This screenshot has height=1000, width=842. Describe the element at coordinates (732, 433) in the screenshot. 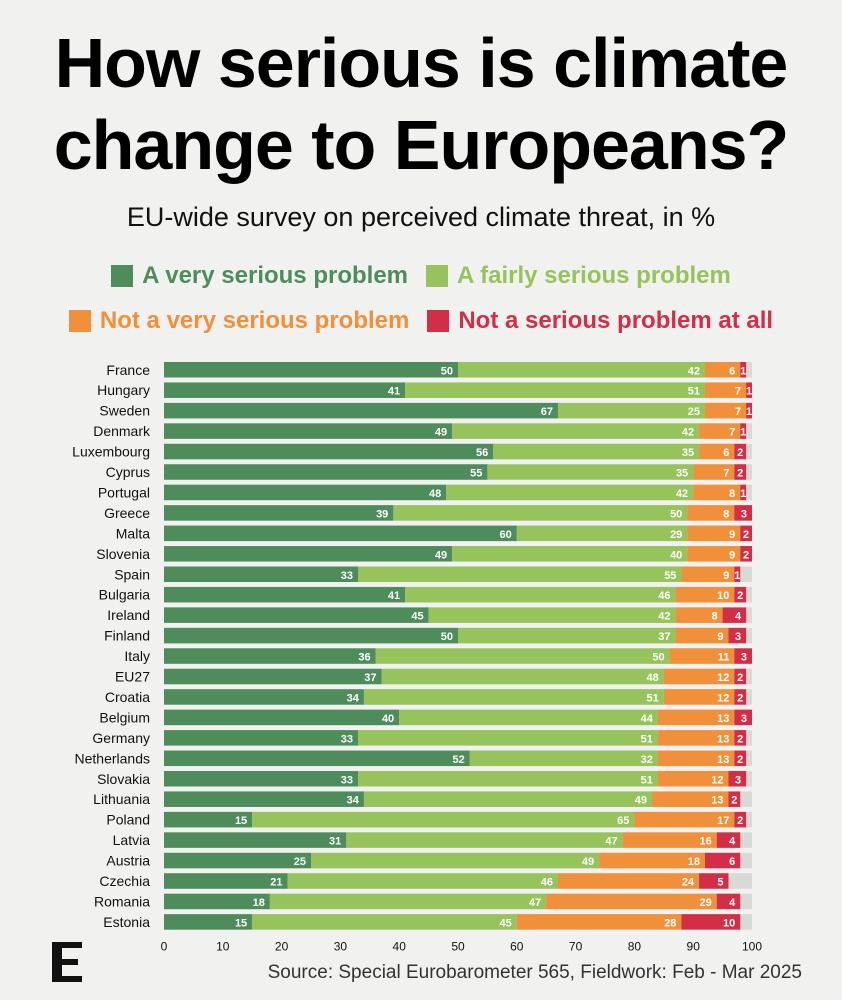

I see `value-label-denmark-series-2: 7` at that location.